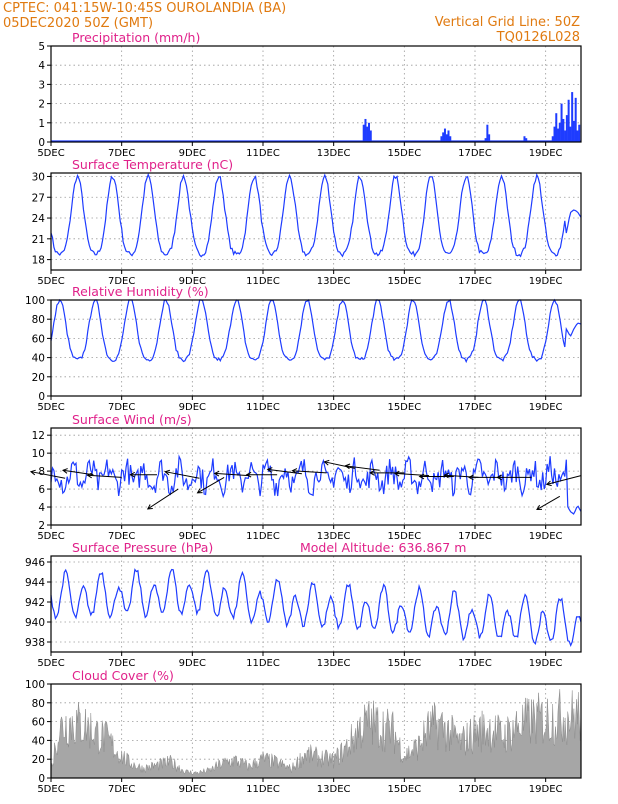 The width and height of the screenshot is (618, 804). What do you see at coordinates (41, 143) in the screenshot?
I see `y-tick-label: 0` at bounding box center [41, 143].